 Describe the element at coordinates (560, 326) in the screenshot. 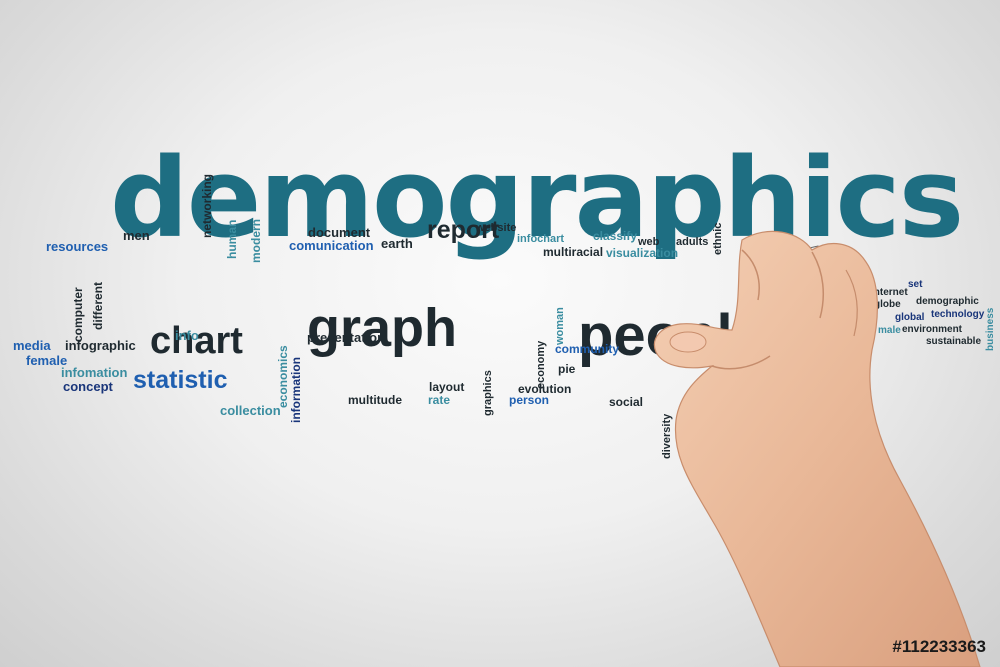

I see `cloud-word: woman` at that location.